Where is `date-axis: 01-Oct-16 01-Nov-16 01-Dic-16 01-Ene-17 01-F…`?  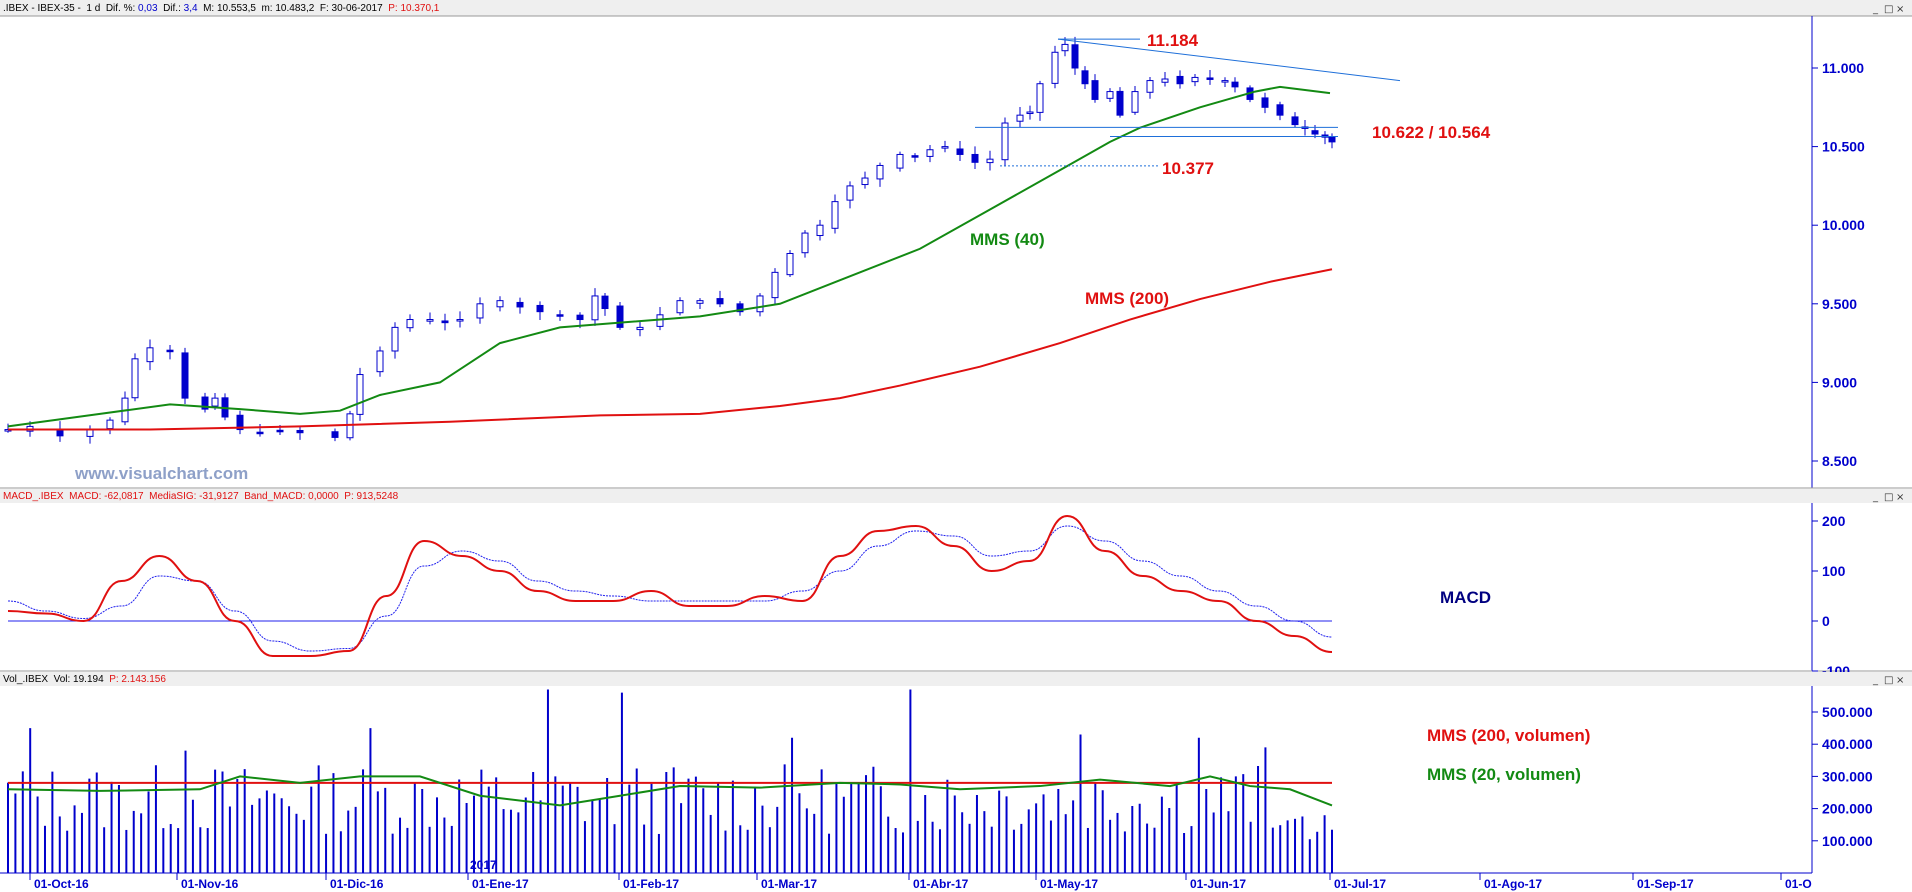
date-axis: 01-Oct-16 01-Nov-16 01-Dic-16 01-Ene-17 01-F… is located at coordinates (906, 874).